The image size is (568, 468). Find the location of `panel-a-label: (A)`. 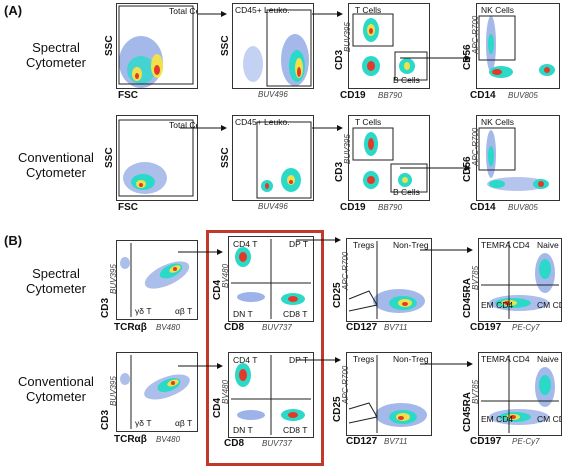

panel-a-label: (A) is located at coordinates (13, 10).